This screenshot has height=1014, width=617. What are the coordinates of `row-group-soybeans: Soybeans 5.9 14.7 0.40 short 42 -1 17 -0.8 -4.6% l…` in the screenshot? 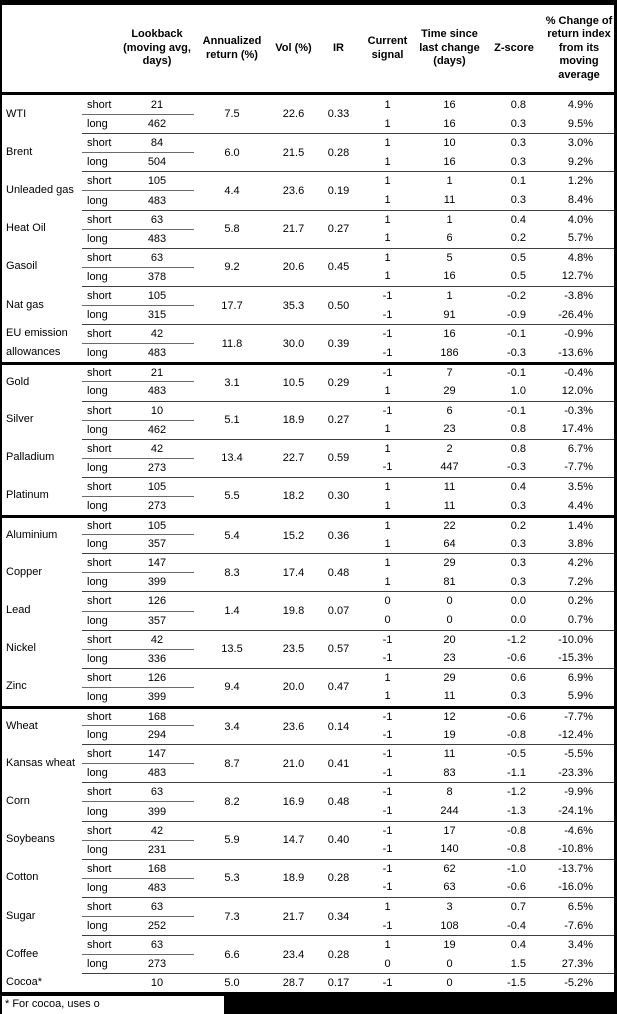 It's located at (308, 839).